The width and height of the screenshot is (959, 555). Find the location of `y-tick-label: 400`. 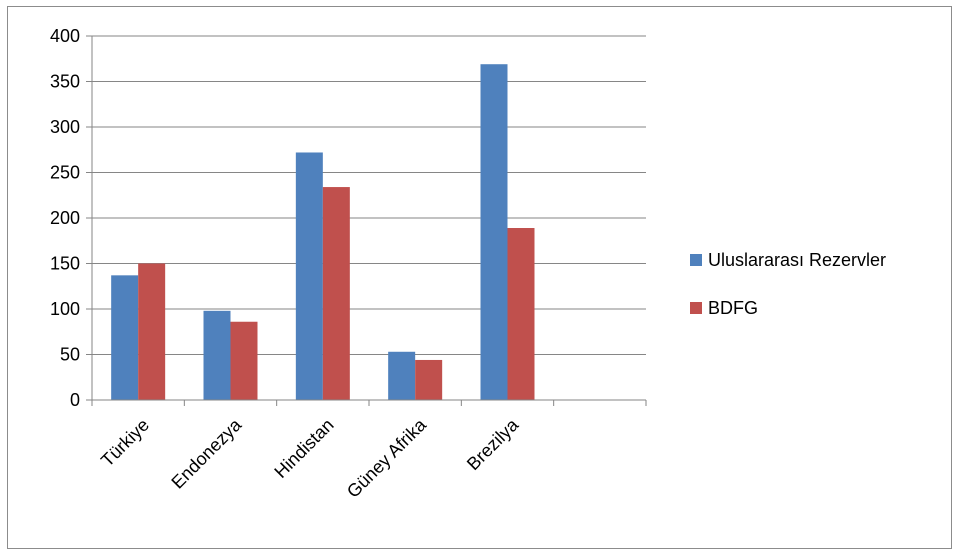

y-tick-label: 400 is located at coordinates (65, 36).